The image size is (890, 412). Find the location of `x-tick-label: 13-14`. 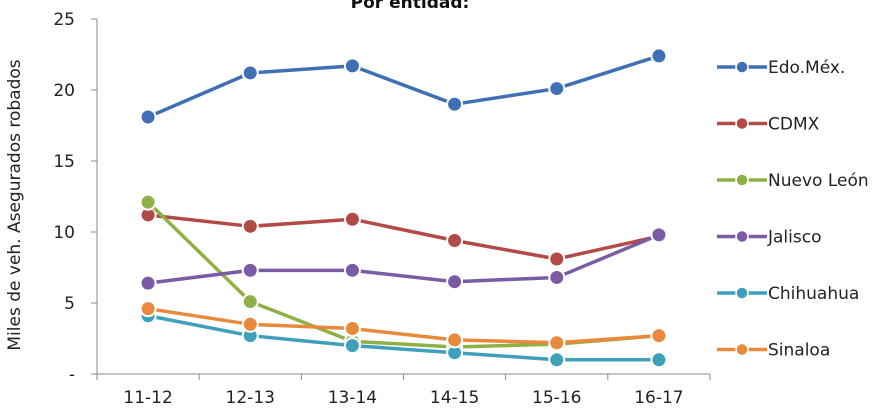

x-tick-label: 13-14 is located at coordinates (352, 398).